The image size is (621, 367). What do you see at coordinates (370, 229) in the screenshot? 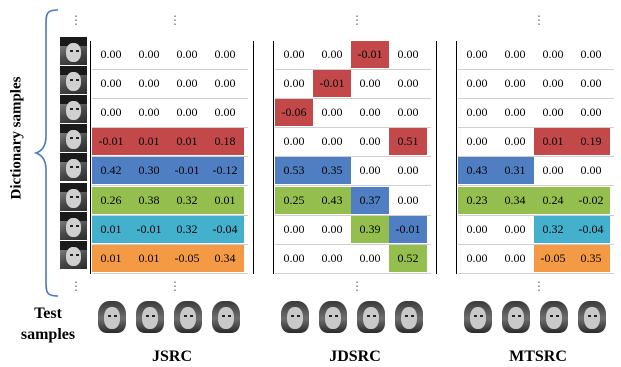
I see `coefficient-cell: 0.39` at bounding box center [370, 229].